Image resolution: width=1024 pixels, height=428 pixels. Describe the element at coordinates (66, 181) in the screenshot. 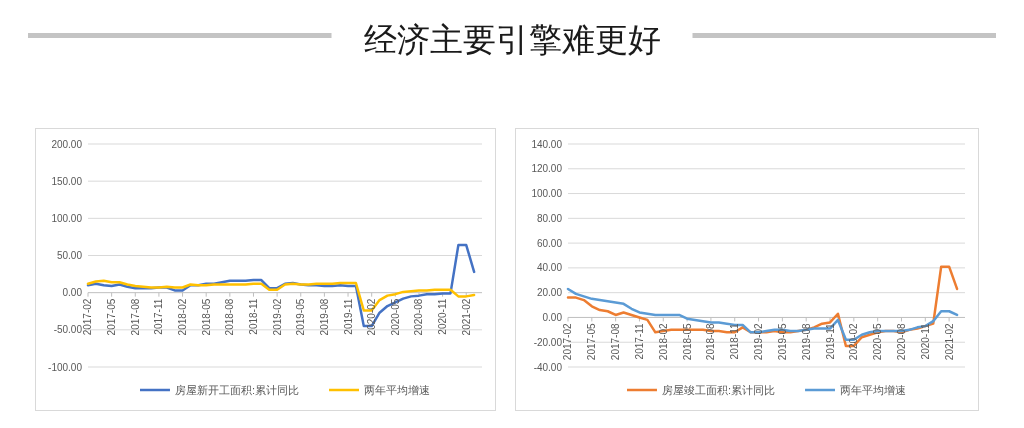

I see `y-tick-label: 150.00` at that location.